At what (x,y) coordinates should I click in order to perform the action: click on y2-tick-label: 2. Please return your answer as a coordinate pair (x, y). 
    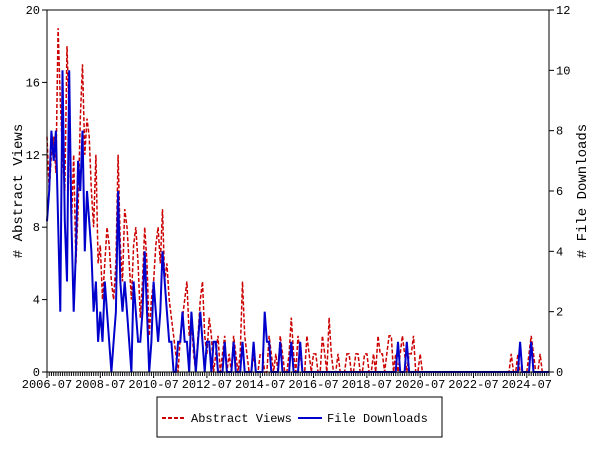
    Looking at the image, I should click on (559, 313).